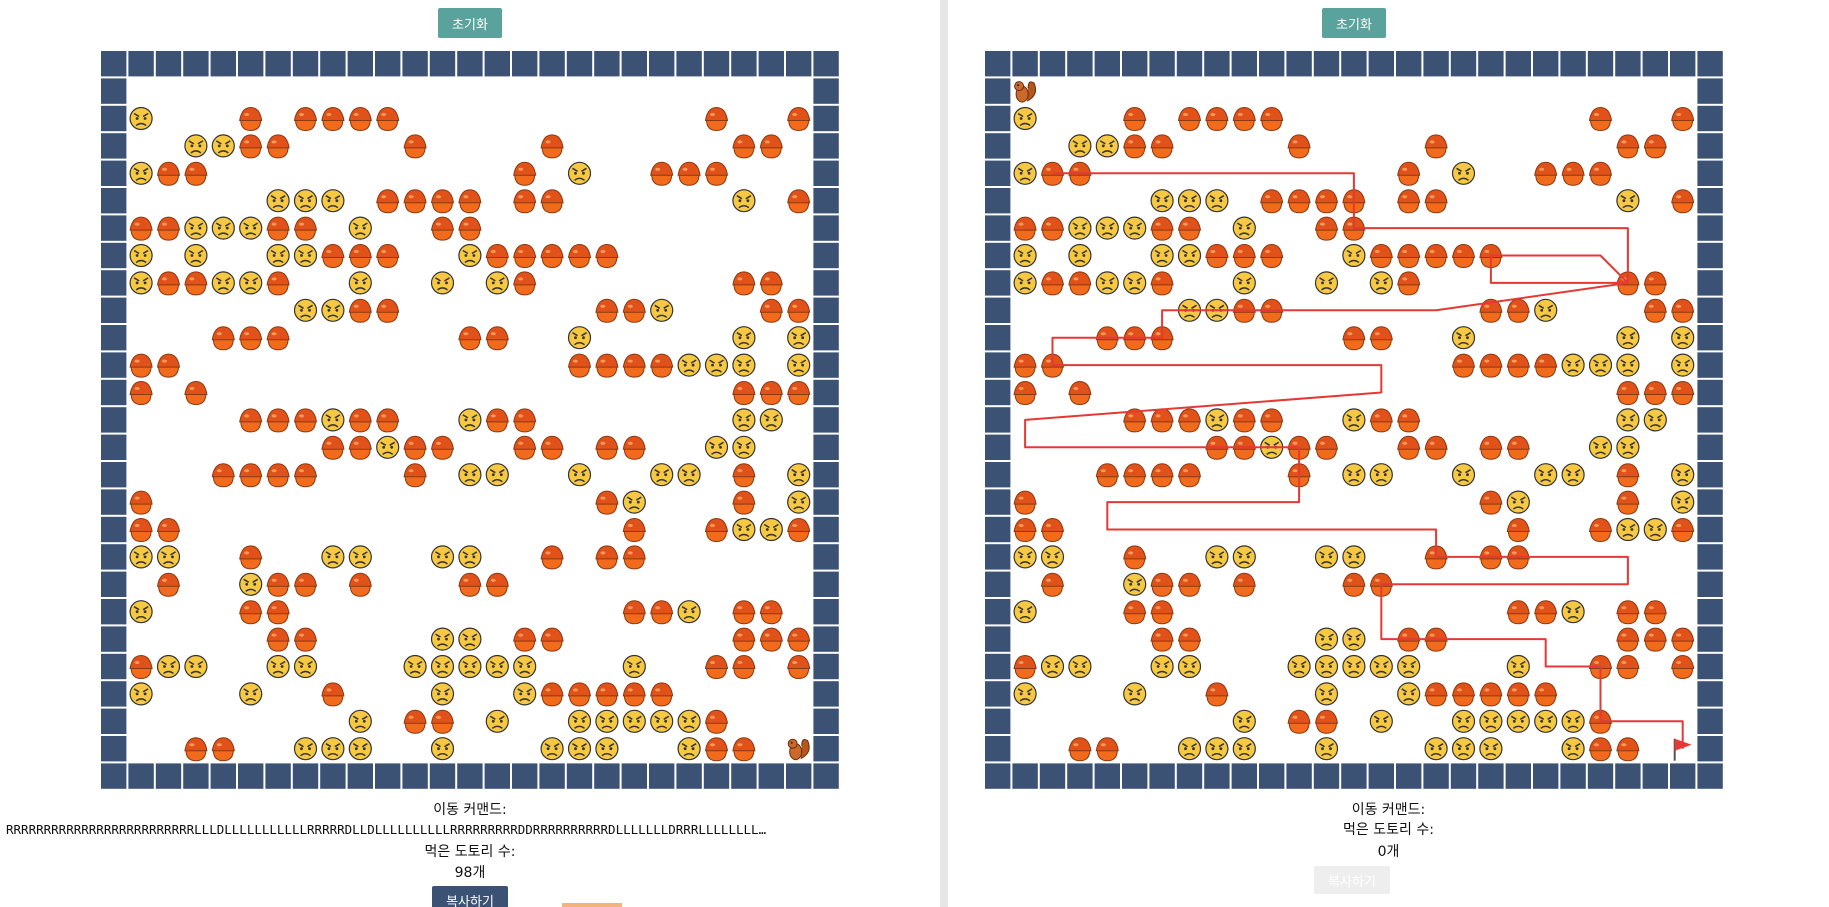 This screenshot has height=907, width=1829. Describe the element at coordinates (798, 749) in the screenshot. I see `player-layer` at that location.